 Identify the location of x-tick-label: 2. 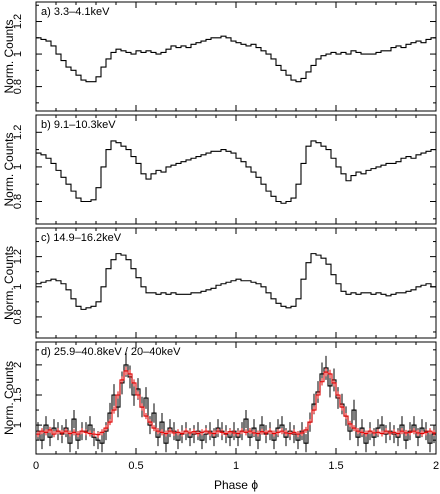
(436, 466).